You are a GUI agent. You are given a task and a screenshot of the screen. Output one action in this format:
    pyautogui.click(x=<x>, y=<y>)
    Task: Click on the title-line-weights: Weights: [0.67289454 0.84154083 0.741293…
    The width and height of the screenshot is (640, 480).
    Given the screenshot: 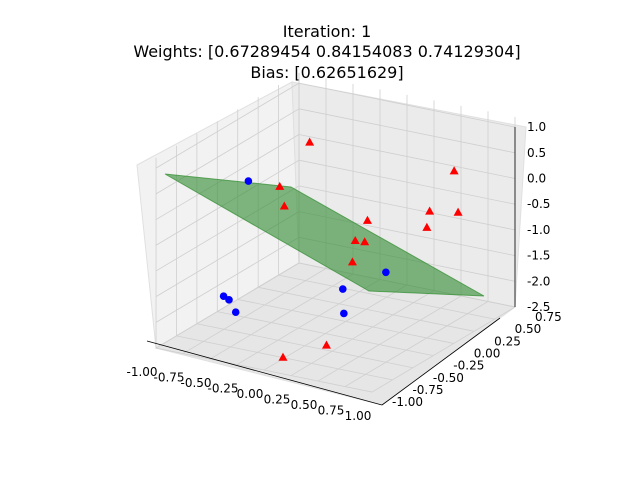 What is the action you would take?
    pyautogui.click(x=326, y=51)
    